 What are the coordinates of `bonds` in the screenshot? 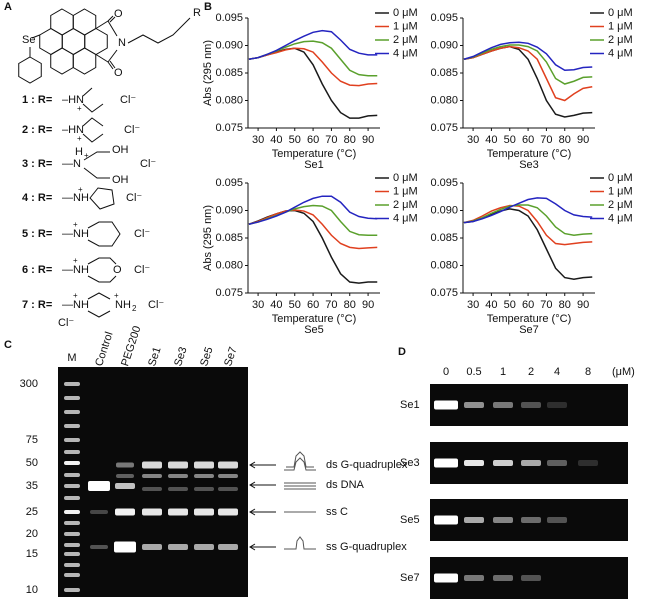 It's located at (110, 42).